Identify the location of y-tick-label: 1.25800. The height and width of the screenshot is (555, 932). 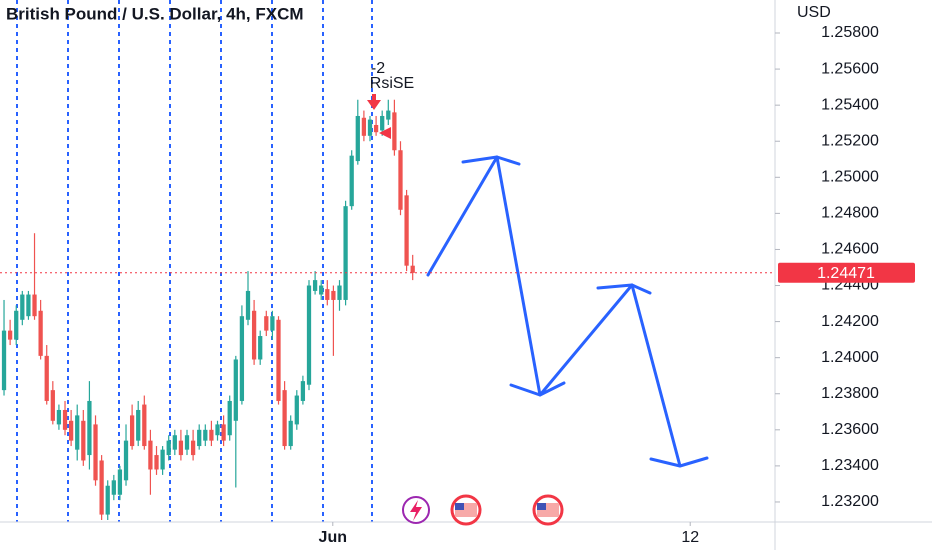
(850, 32).